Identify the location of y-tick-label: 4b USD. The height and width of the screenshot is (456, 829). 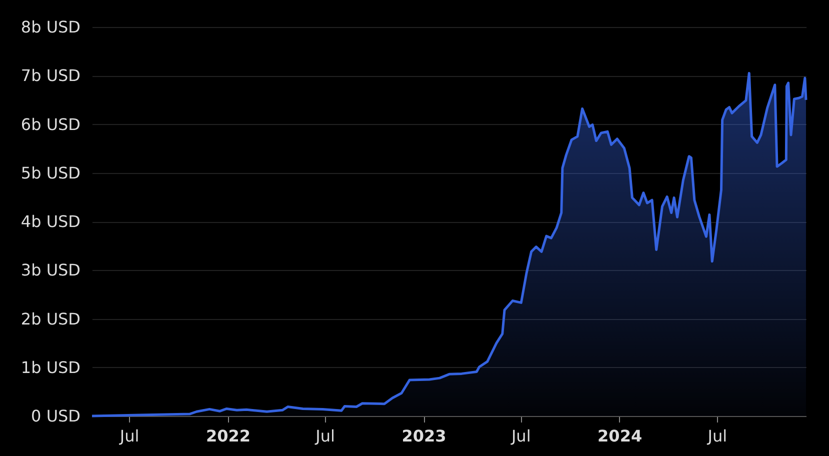
(50, 221).